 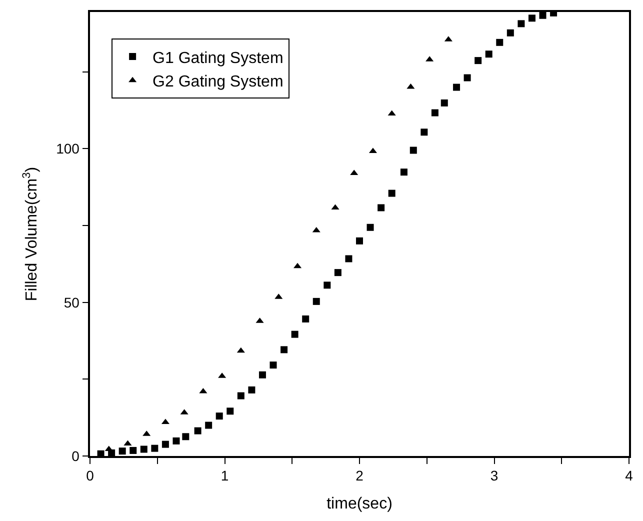 I want to click on x-tick-label: 4, so click(x=629, y=476).